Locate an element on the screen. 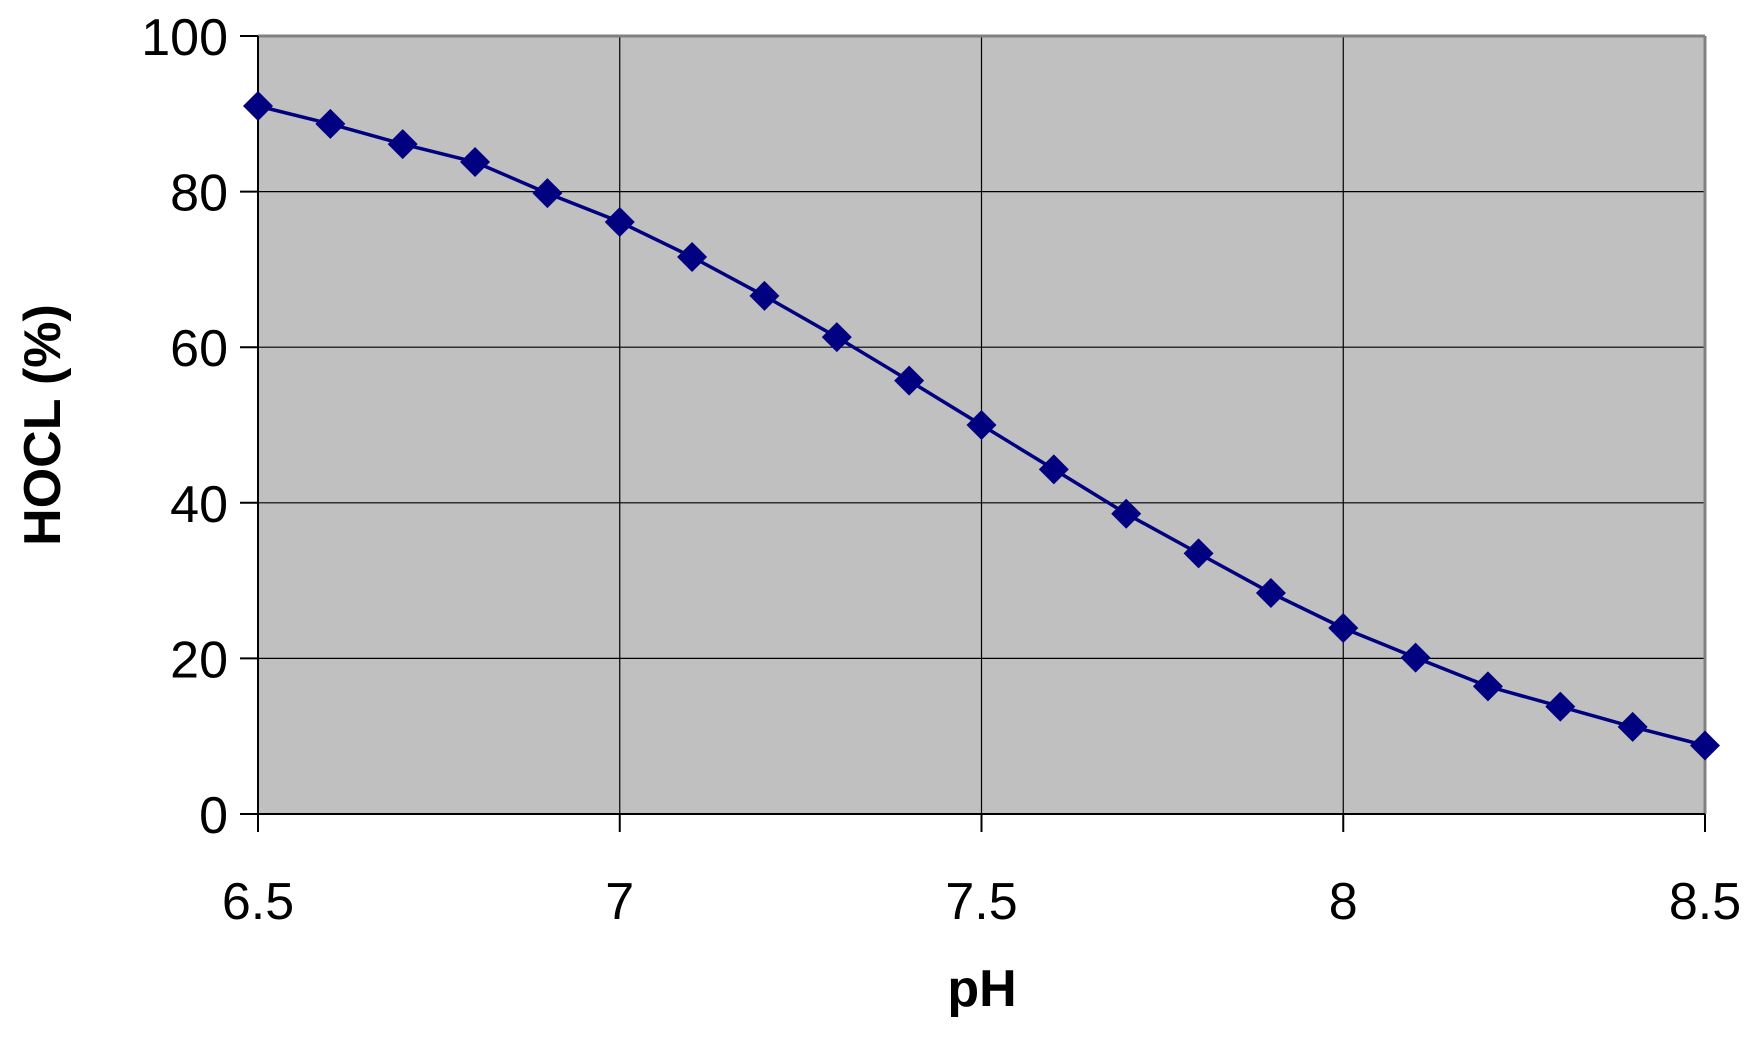 This screenshot has width=1752, height=1050. y-tick-label: 0 is located at coordinates (213, 816).